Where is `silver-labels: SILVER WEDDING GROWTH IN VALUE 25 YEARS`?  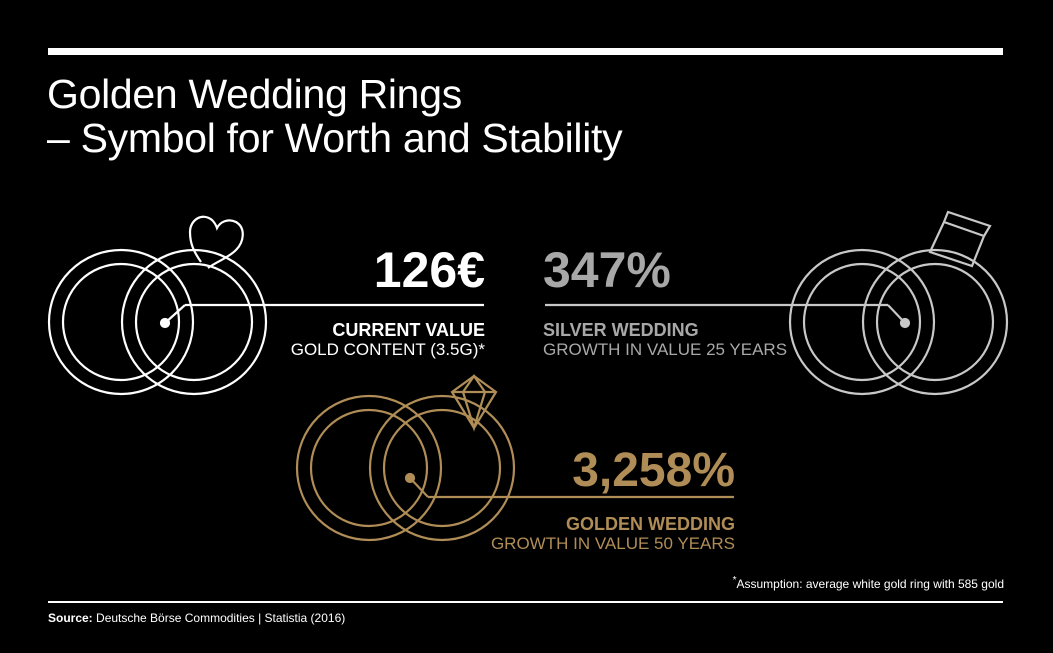
silver-labels: SILVER WEDDING GROWTH IN VALUE 25 YEARS is located at coordinates (665, 340).